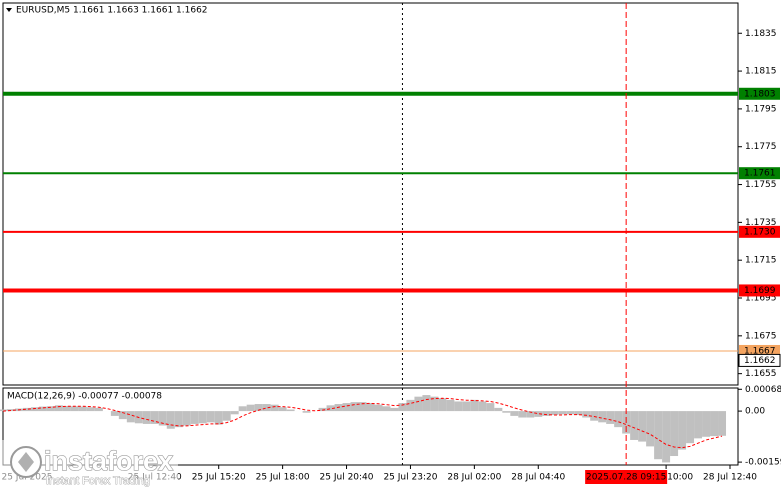 The width and height of the screenshot is (781, 489). What do you see at coordinates (761, 336) in the screenshot?
I see `y-tick-label: 1.1675` at bounding box center [761, 336].